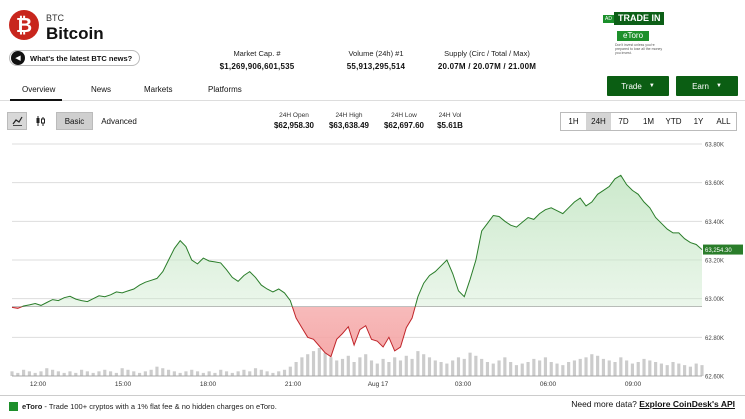 This screenshot has width=745, height=419. I want to click on tab-overview: Overview, so click(39, 89).